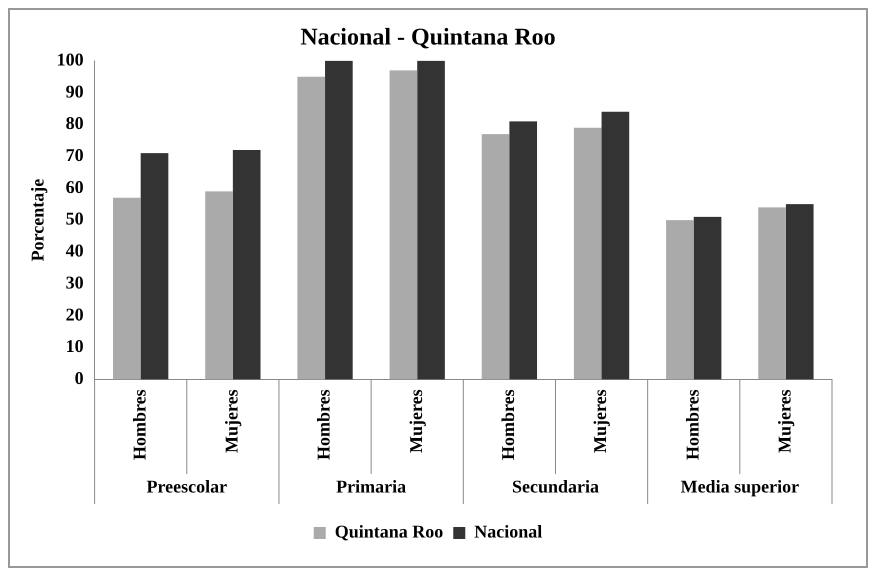 This screenshot has height=582, width=888. I want to click on y-tick-label: 90, so click(75, 91).